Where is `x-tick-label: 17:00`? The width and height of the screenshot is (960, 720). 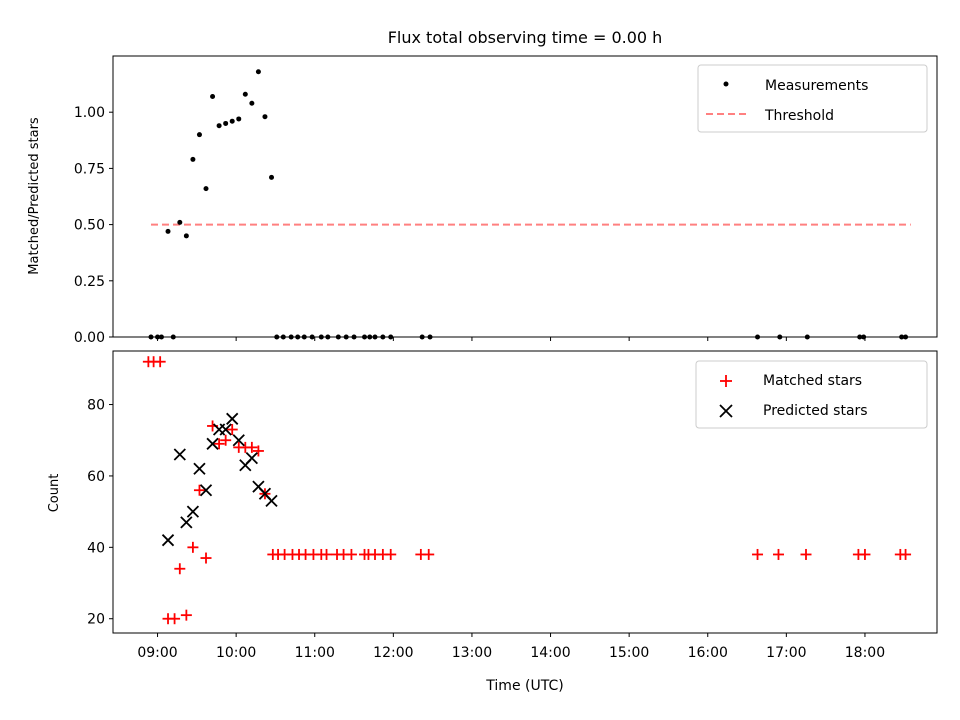
x-tick-label: 17:00 is located at coordinates (786, 653).